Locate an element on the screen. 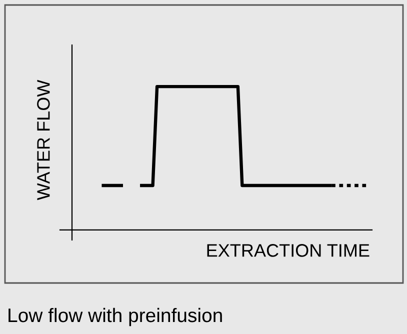 This screenshot has width=407, height=334. y-axis-title: WATER FLOW is located at coordinates (43, 140).